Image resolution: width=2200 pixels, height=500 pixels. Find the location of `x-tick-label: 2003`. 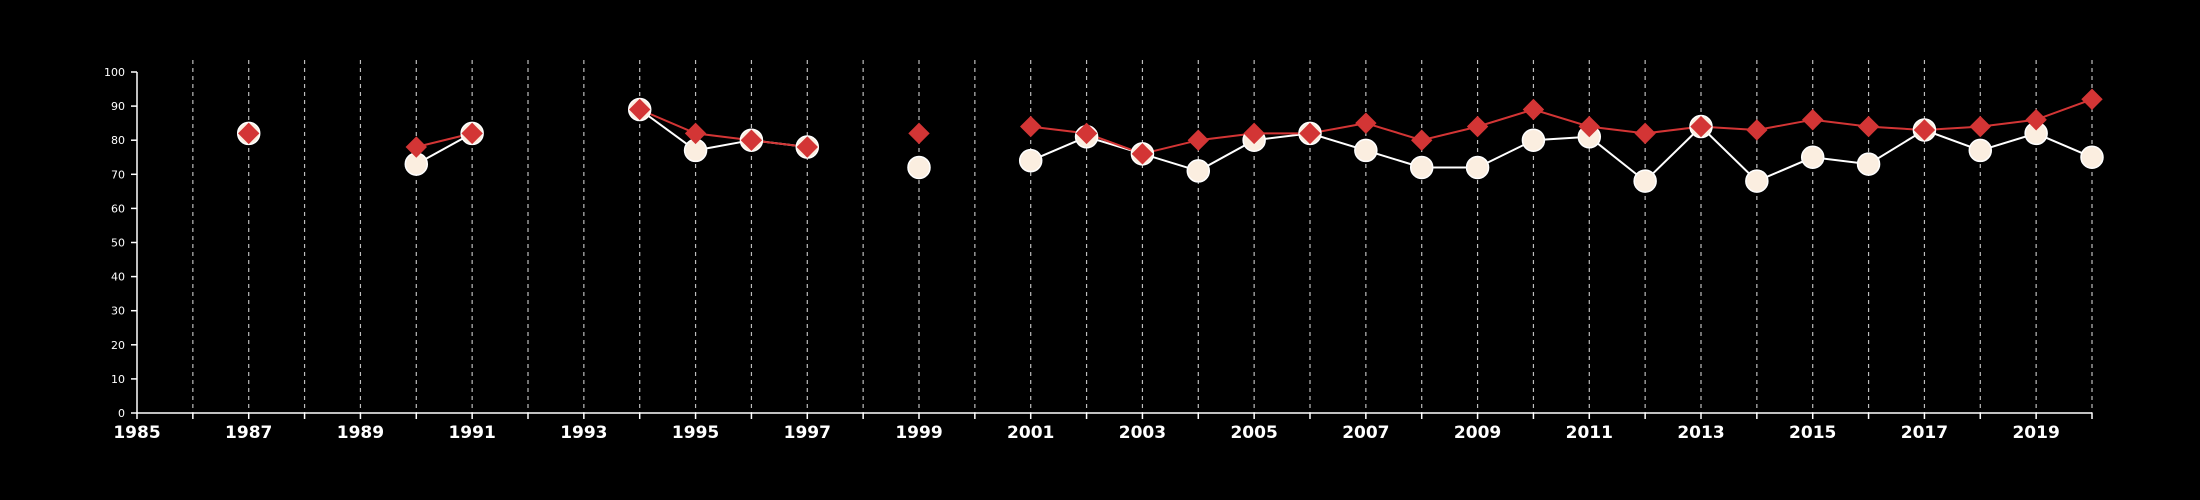

x-tick-label: 2003 is located at coordinates (1142, 433).